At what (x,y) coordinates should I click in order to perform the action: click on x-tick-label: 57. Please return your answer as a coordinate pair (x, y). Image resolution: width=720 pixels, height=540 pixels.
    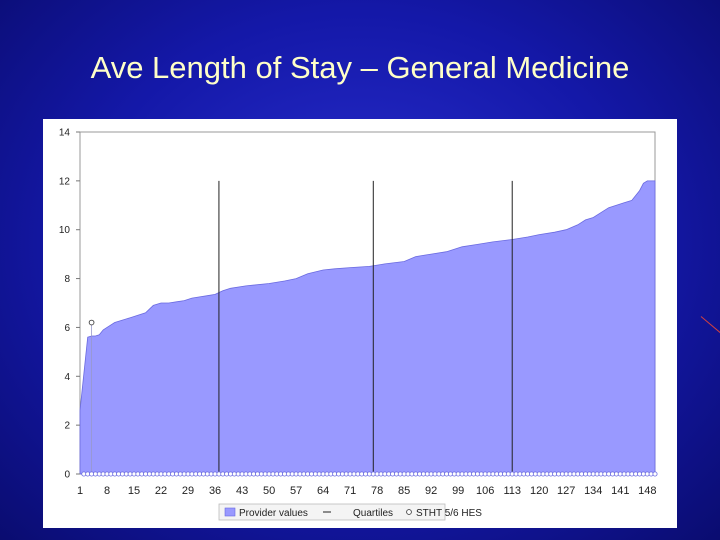
    Looking at the image, I should click on (296, 491).